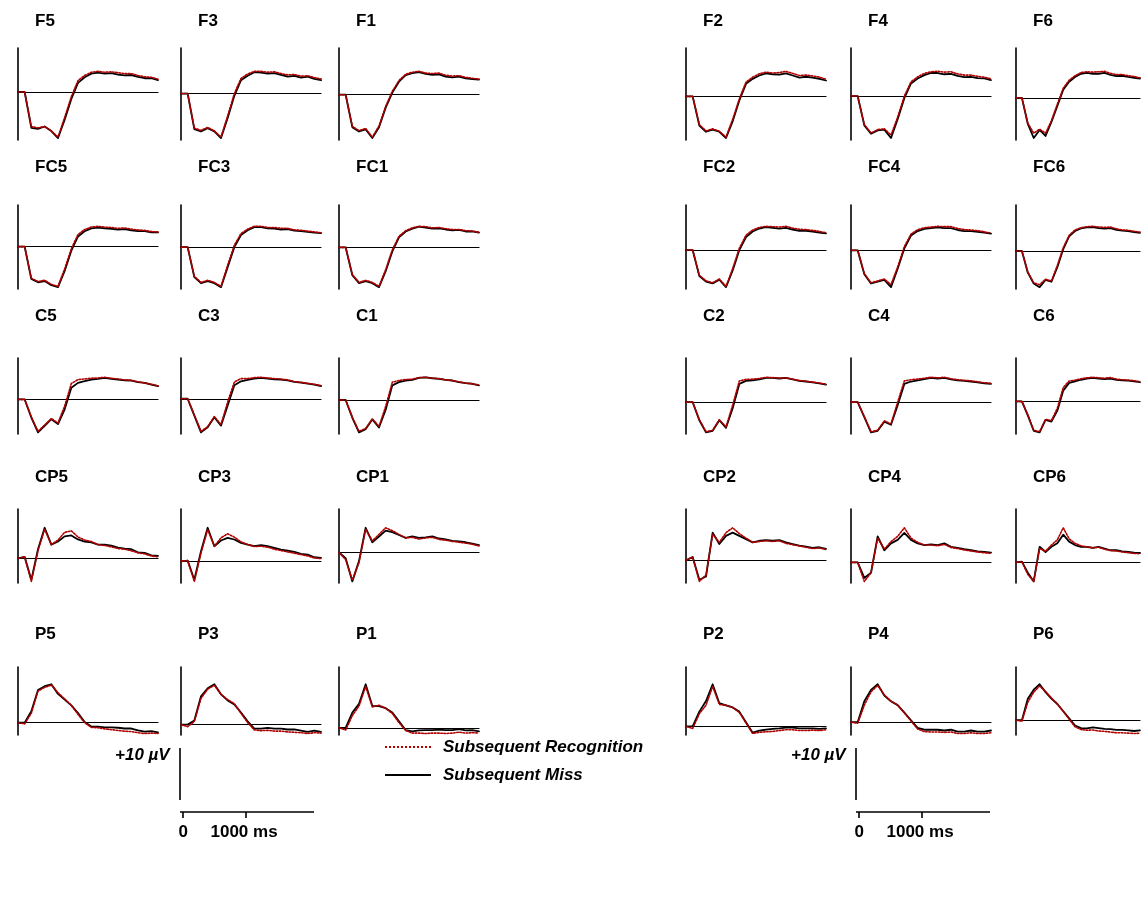 The image size is (1142, 898). What do you see at coordinates (879, 633) in the screenshot?
I see `chart-title: P4` at bounding box center [879, 633].